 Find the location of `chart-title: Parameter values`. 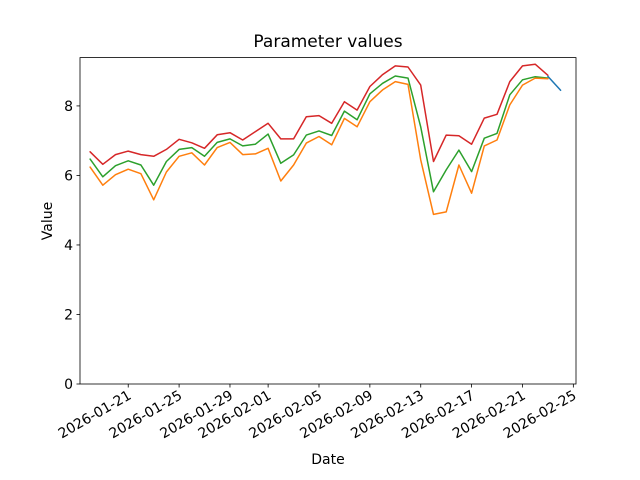

chart-title: Parameter values is located at coordinates (327, 42).